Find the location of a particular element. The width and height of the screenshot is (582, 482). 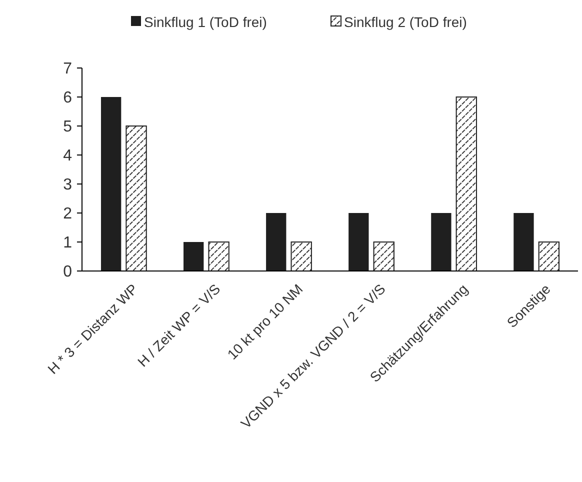

y-tick-label: 0 is located at coordinates (67, 272).